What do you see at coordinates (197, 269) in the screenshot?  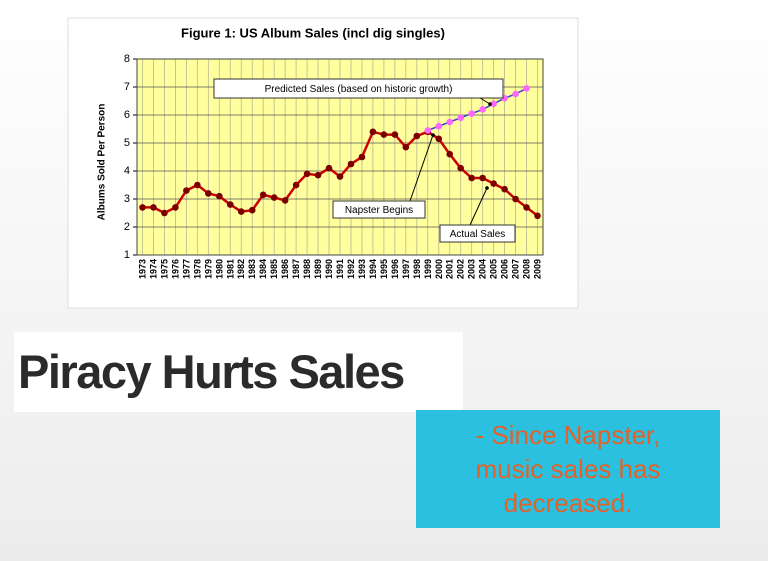 I see `x-tick-label: 1978` at bounding box center [197, 269].